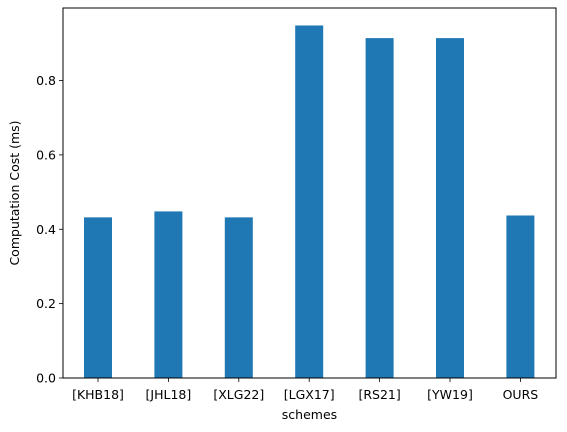 The width and height of the screenshot is (567, 432). Describe the element at coordinates (238, 297) in the screenshot. I see `bar-xlg22` at that location.